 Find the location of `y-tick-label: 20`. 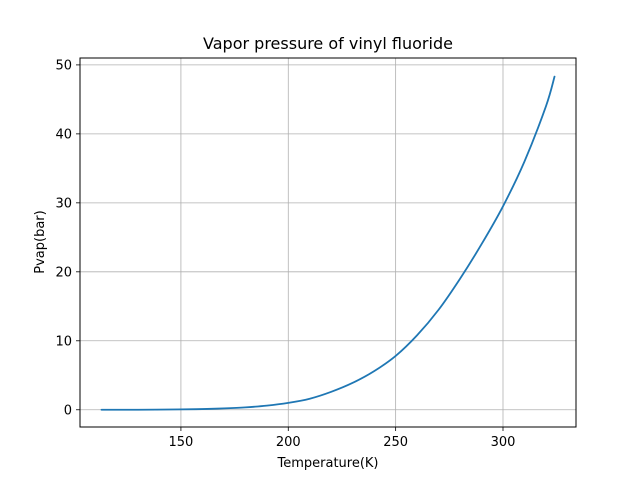

y-tick-label: 20 is located at coordinates (63, 272).